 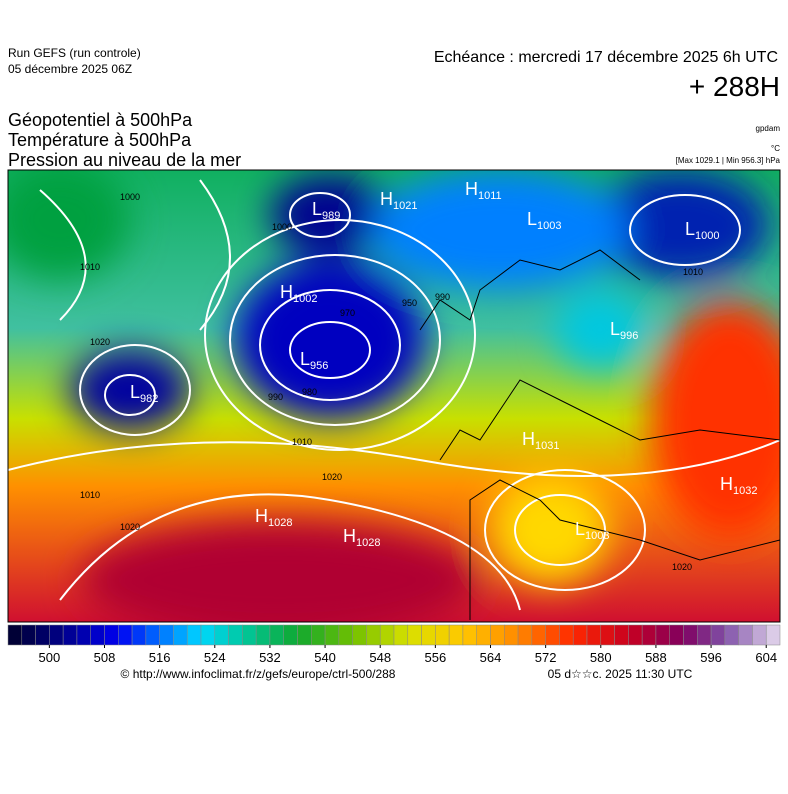 I want to click on pressure-center: L989, so click(x=326, y=210).